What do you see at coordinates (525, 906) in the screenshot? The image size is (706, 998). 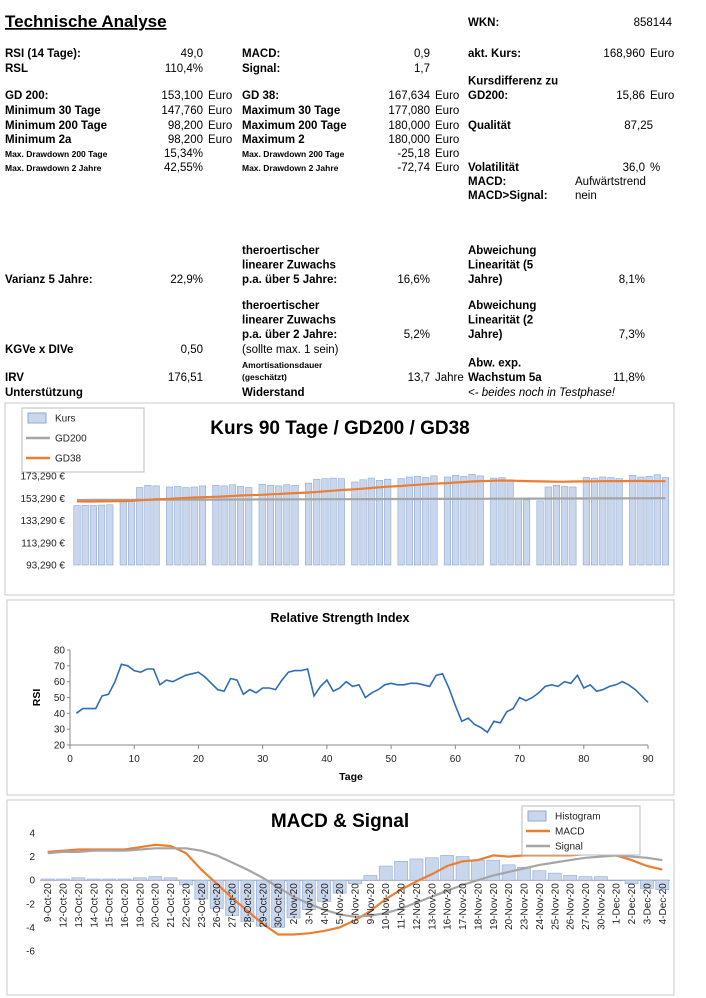 I see `x-tick-label: 23-Nov-20` at bounding box center [525, 906].